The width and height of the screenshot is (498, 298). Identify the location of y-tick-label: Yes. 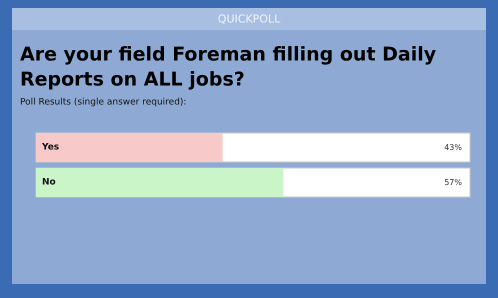
(50, 147).